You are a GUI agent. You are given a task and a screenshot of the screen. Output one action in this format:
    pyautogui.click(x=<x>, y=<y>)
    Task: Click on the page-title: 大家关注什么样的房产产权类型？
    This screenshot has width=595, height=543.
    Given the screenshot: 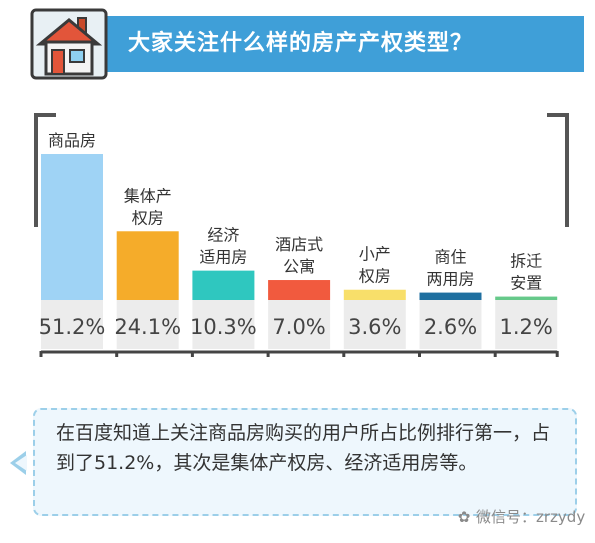 What is the action you would take?
    pyautogui.click(x=301, y=43)
    